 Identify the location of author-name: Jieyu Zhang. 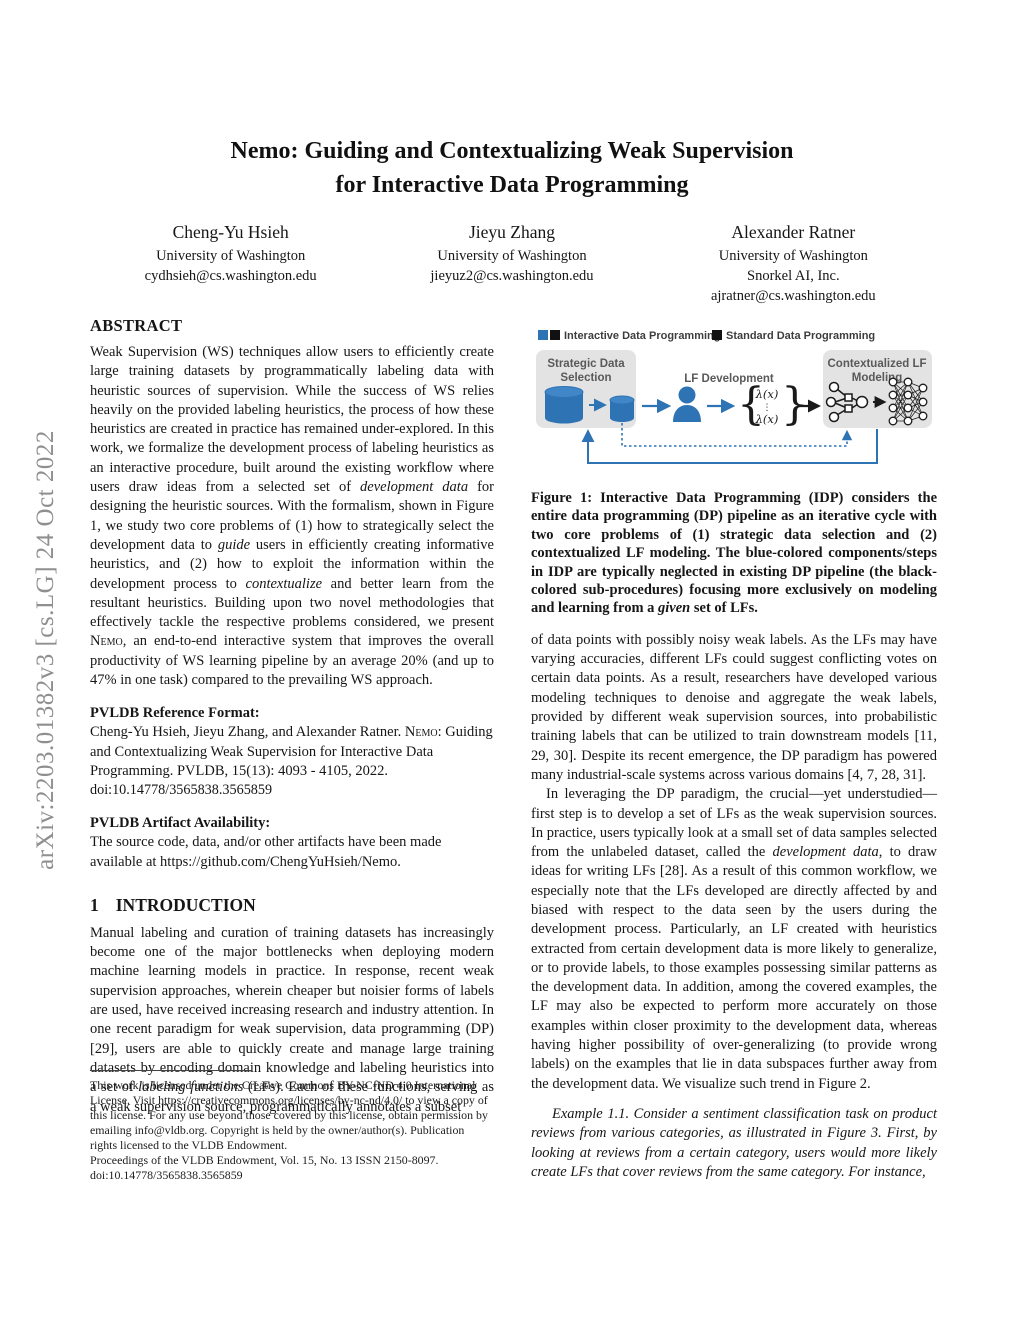
(511, 232).